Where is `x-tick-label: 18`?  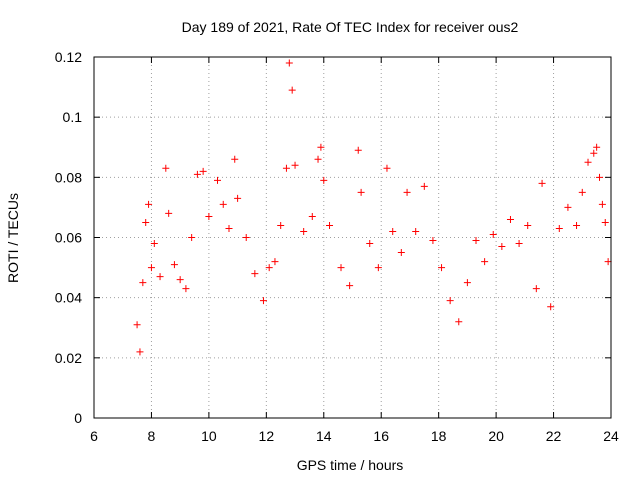
x-tick-label: 18 is located at coordinates (439, 436).